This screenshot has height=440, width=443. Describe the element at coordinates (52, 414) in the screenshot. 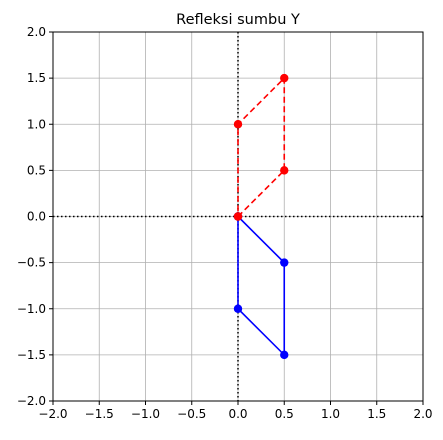

I see `x-tick-label-0: −2.0` at that location.